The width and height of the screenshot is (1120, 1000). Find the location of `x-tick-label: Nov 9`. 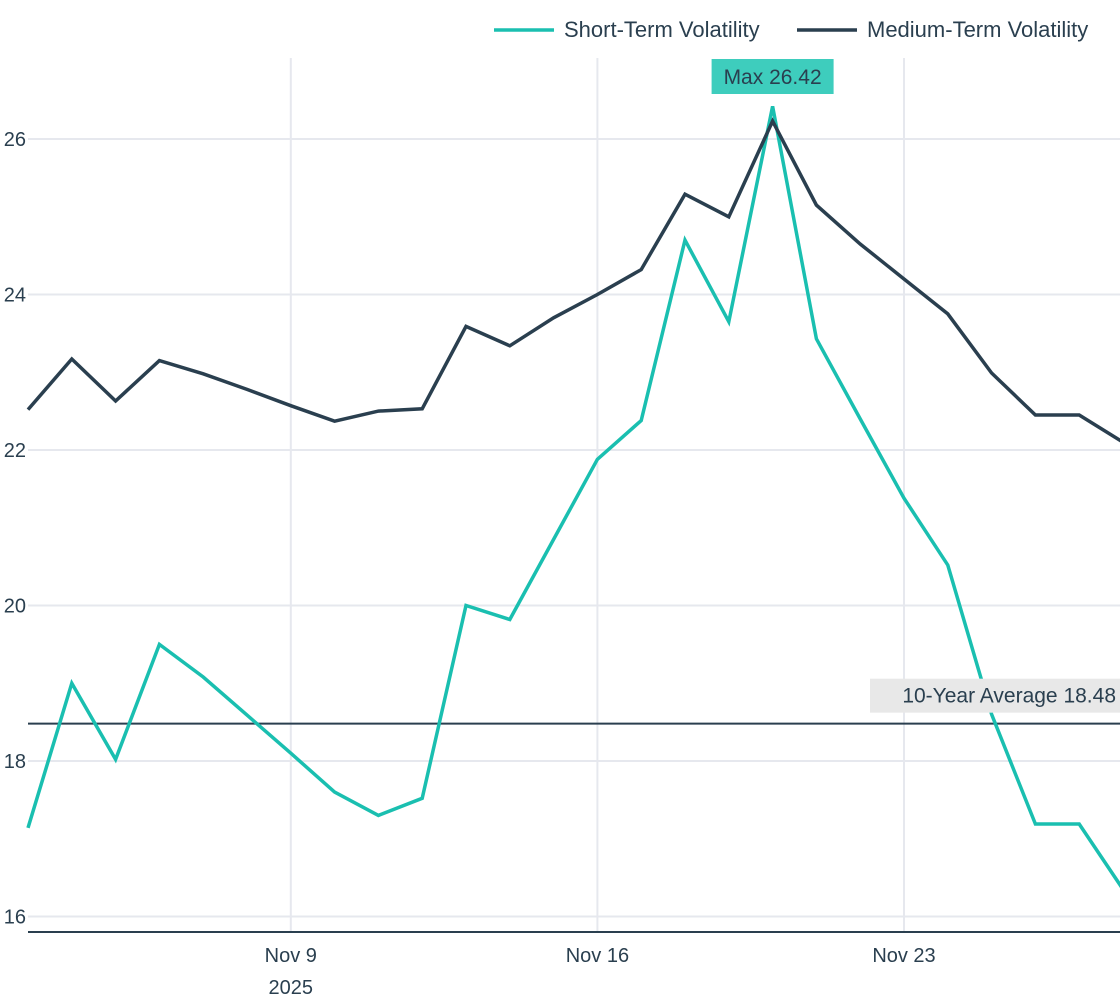

x-tick-label: Nov 9 is located at coordinates (291, 956).